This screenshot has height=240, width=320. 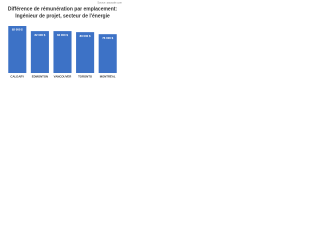 I want to click on source: Source: payscale.com, so click(x=109, y=3).